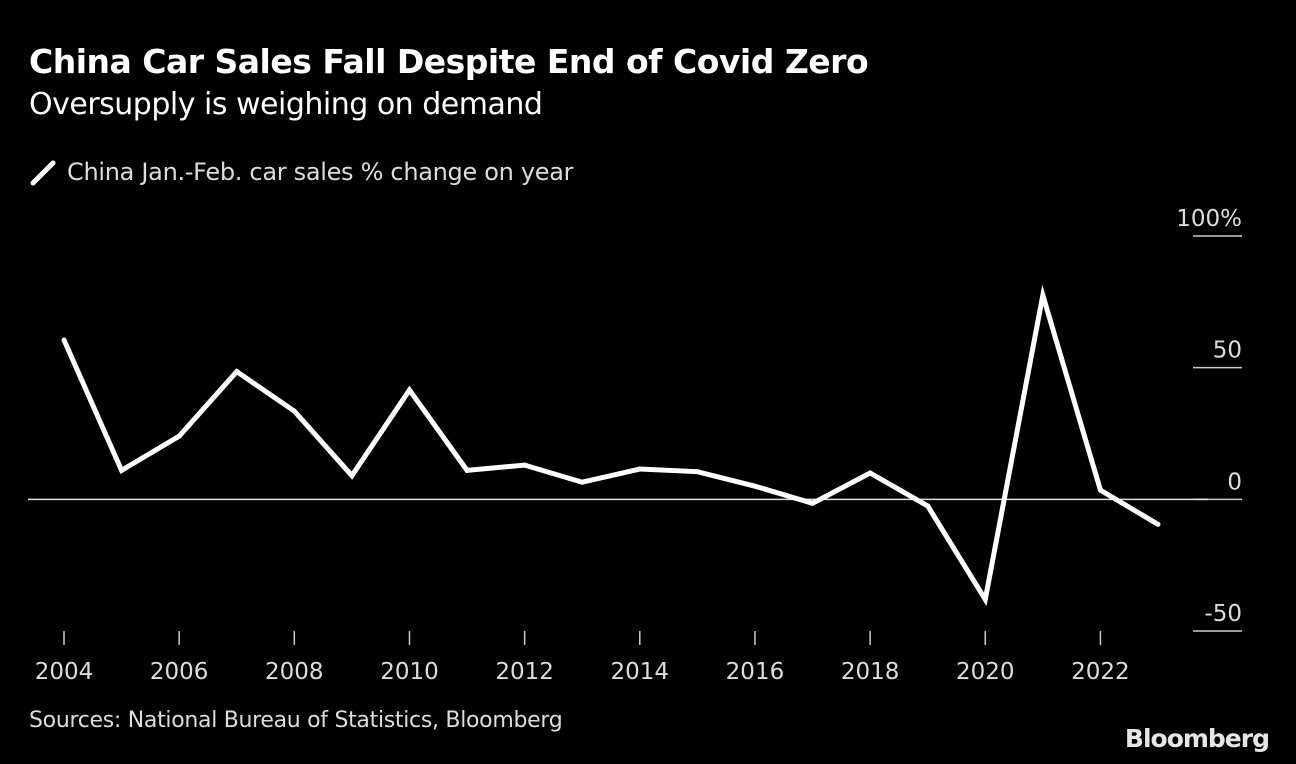  I want to click on y-tick-label: 50, so click(1227, 351).